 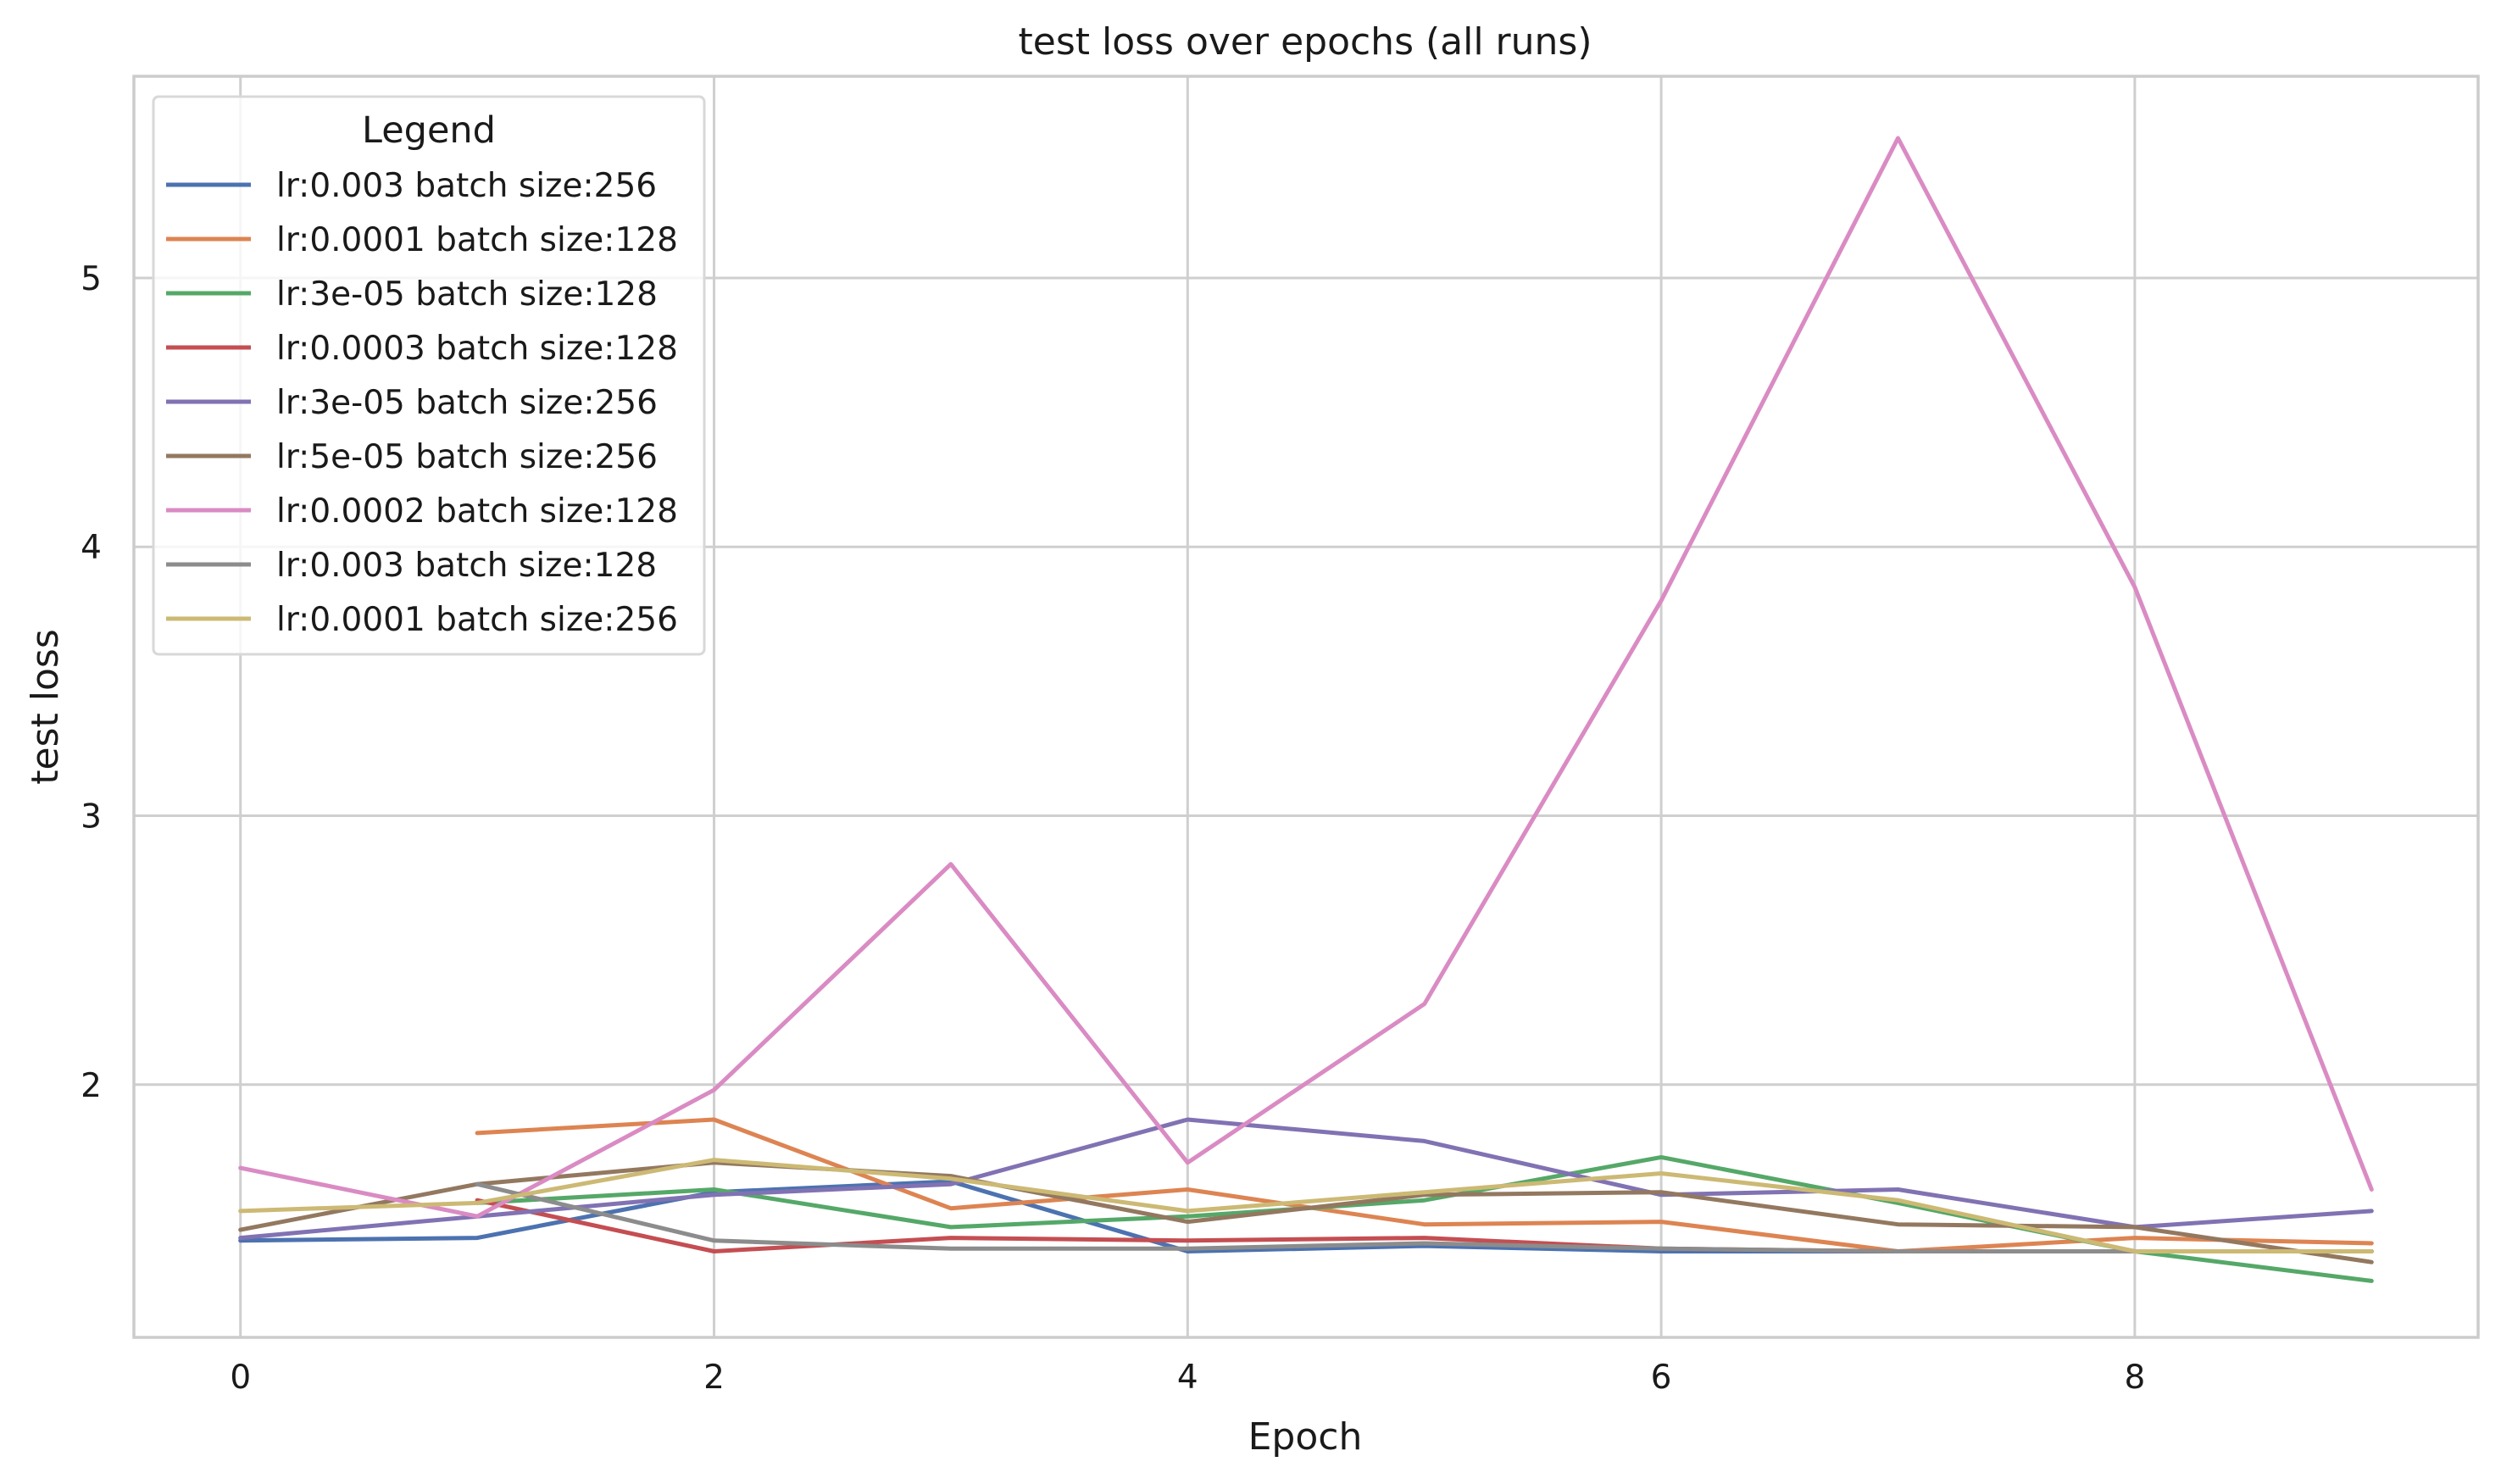 What do you see at coordinates (466, 186) in the screenshot?
I see `legend-entry-label: lr:0.003 batch size:256` at bounding box center [466, 186].